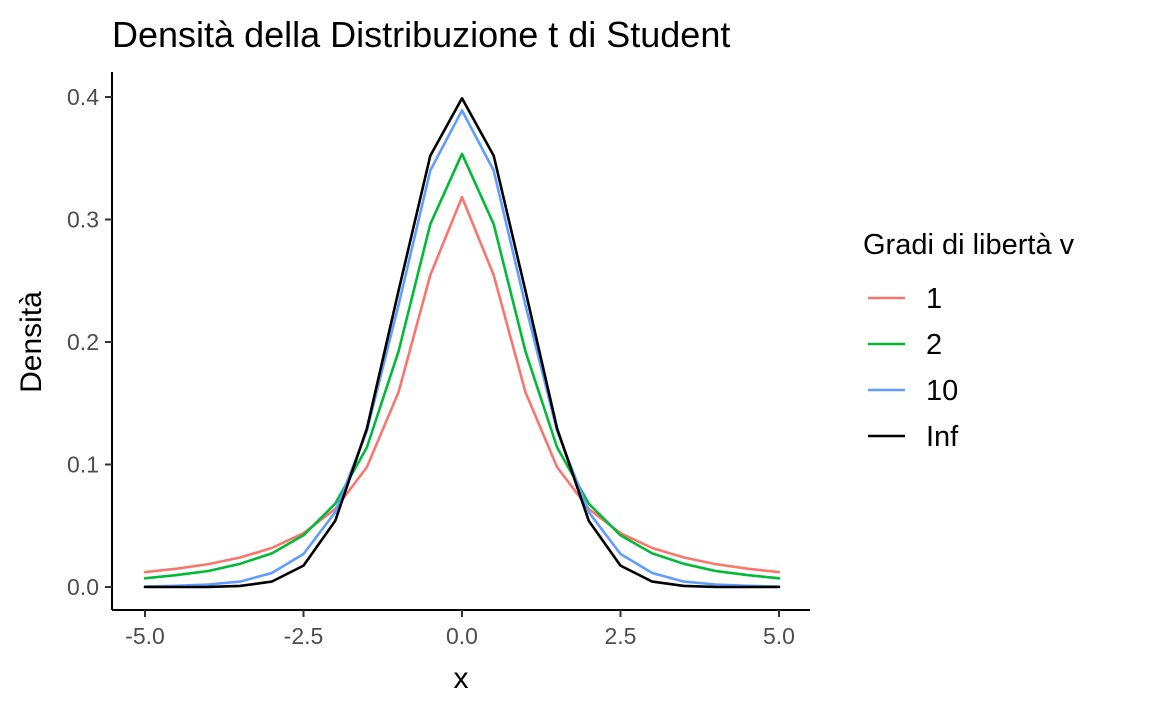  Describe the element at coordinates (421, 34) in the screenshot. I see `chart-title: Densità della Distribuzione t di Student` at that location.